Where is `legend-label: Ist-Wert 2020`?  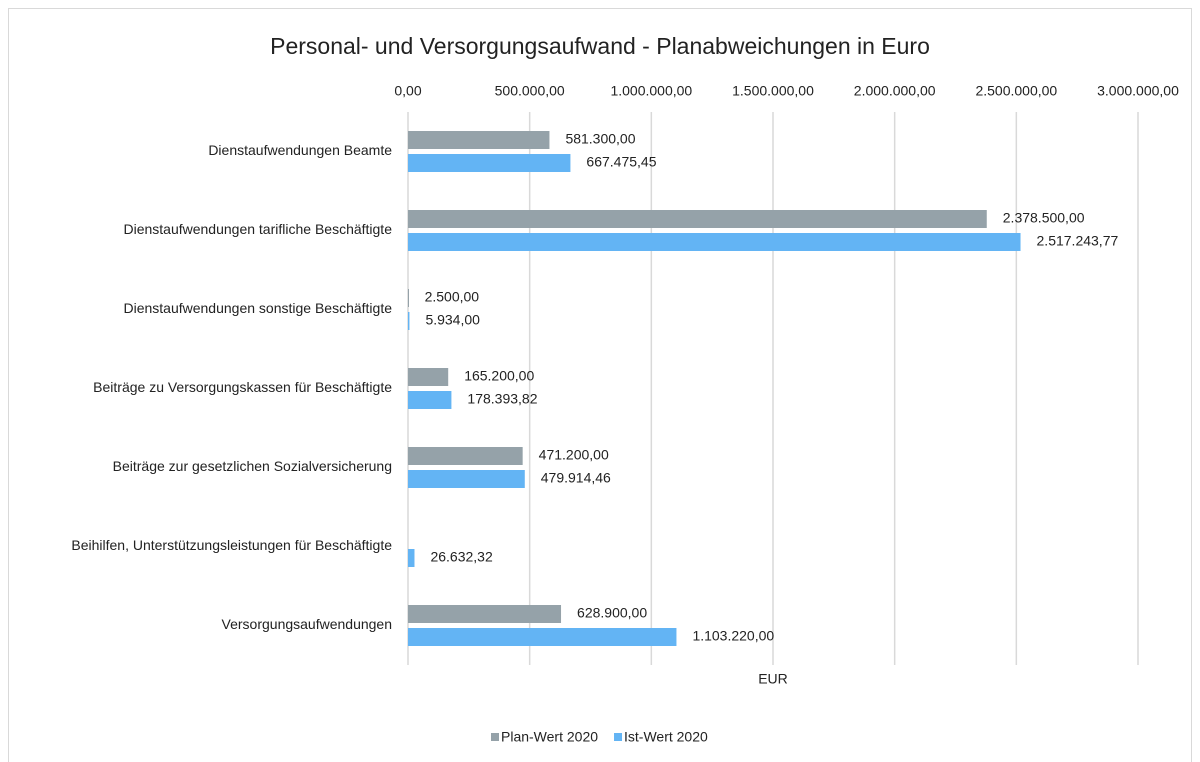 legend-label: Ist-Wert 2020 is located at coordinates (666, 737).